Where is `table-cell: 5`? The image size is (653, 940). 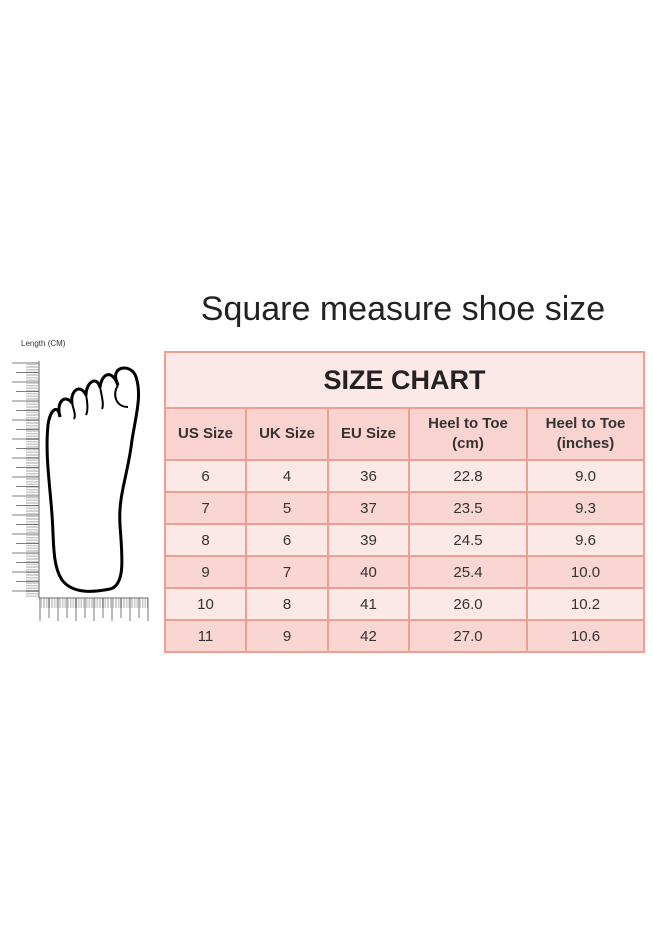 table-cell: 5 is located at coordinates (287, 508).